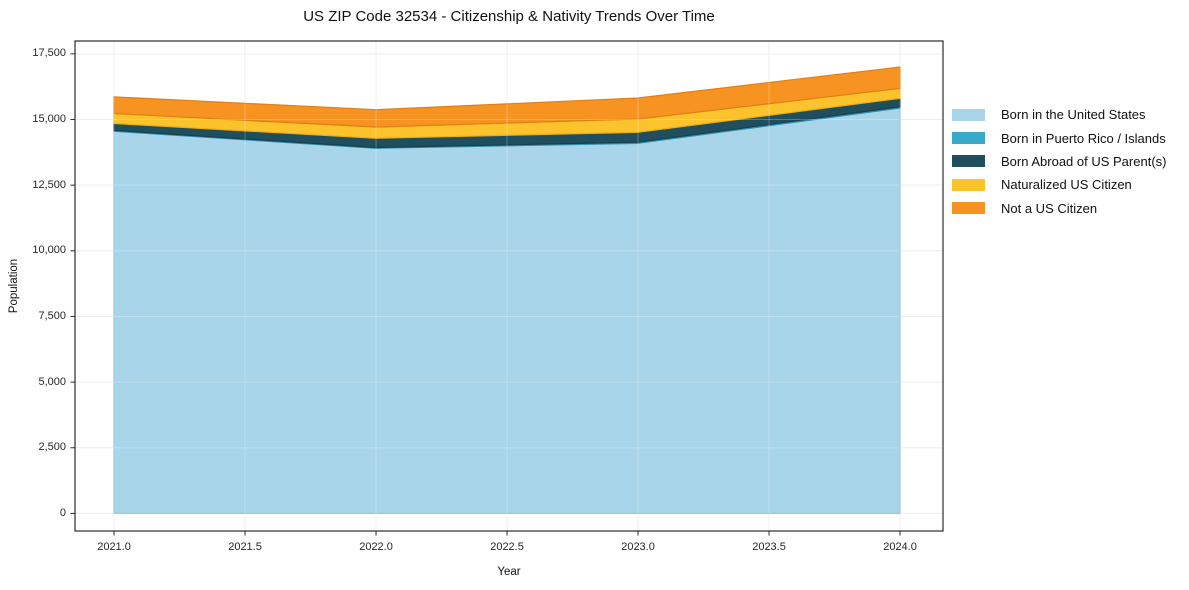  Describe the element at coordinates (638, 547) in the screenshot. I see `x-tick-label: 2023.0` at that location.